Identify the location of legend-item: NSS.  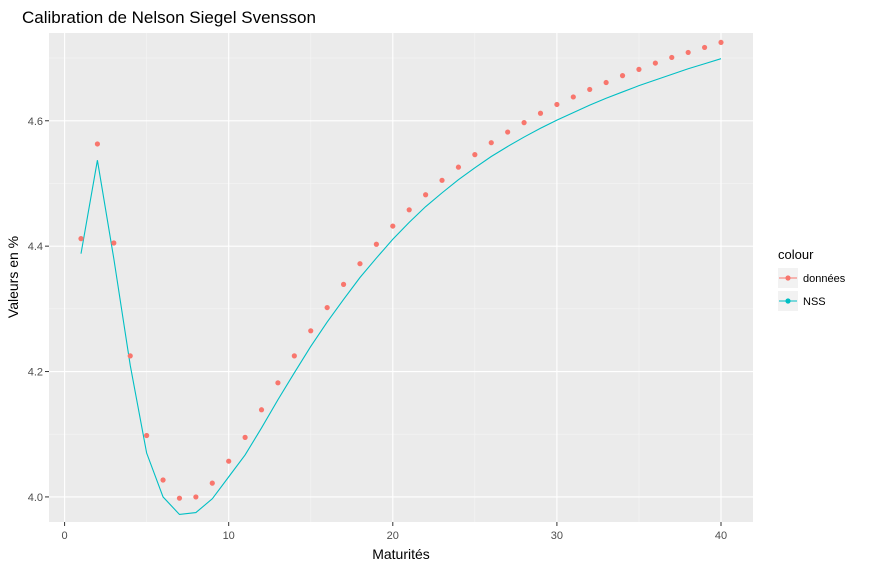
(802, 301).